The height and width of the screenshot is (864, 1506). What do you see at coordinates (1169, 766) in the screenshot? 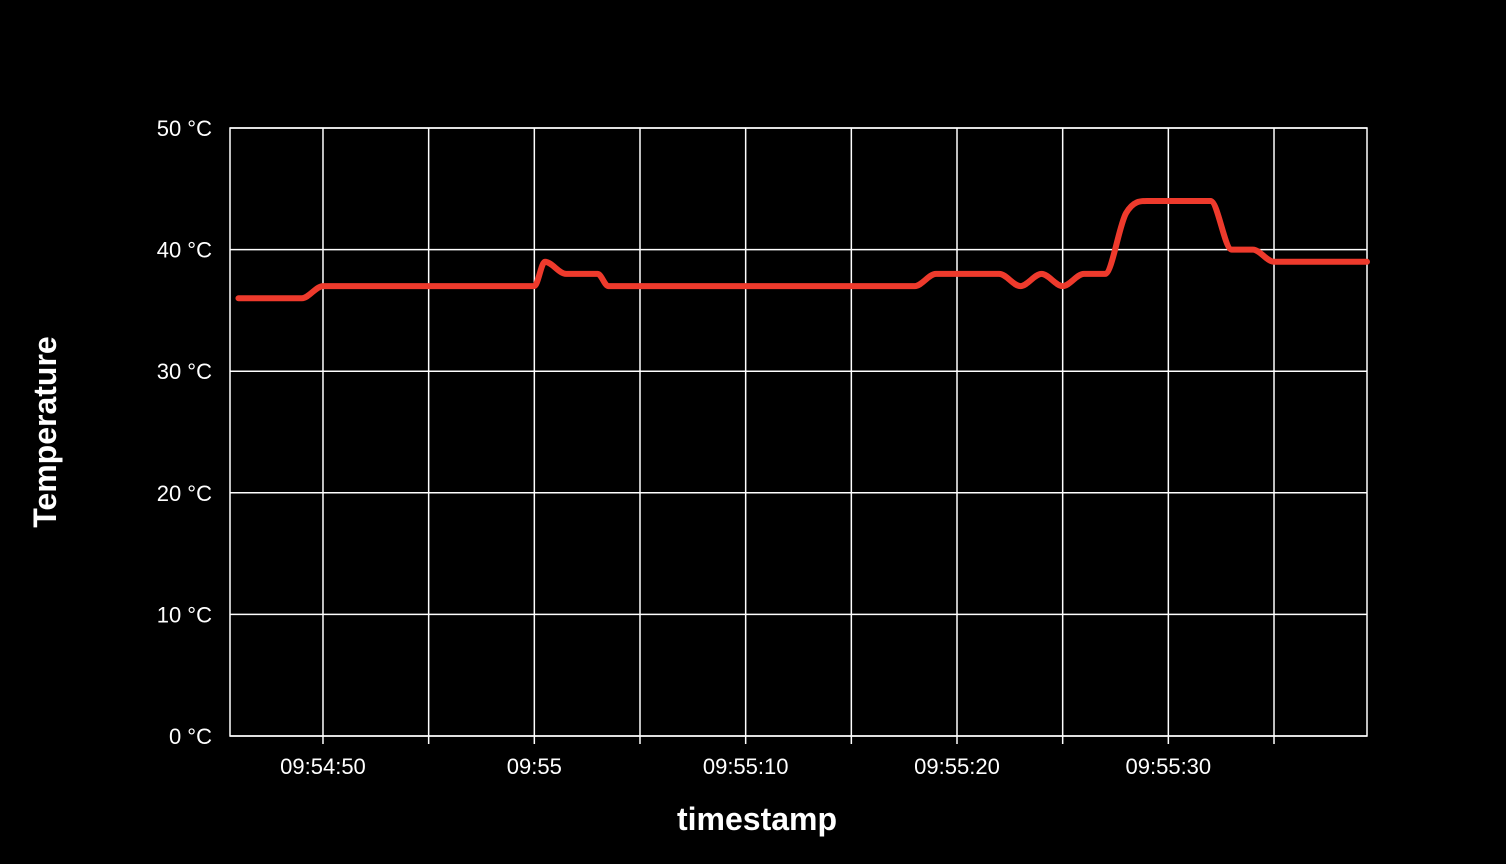
I see `x-tick-label: 09:55:30` at bounding box center [1169, 766].